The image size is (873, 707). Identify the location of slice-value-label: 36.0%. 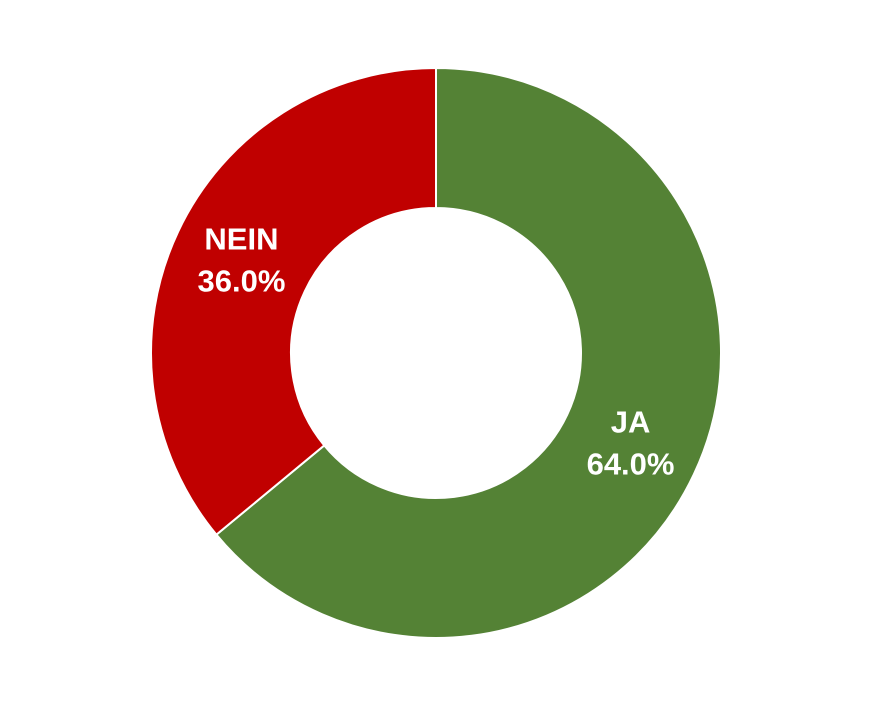
(242, 281).